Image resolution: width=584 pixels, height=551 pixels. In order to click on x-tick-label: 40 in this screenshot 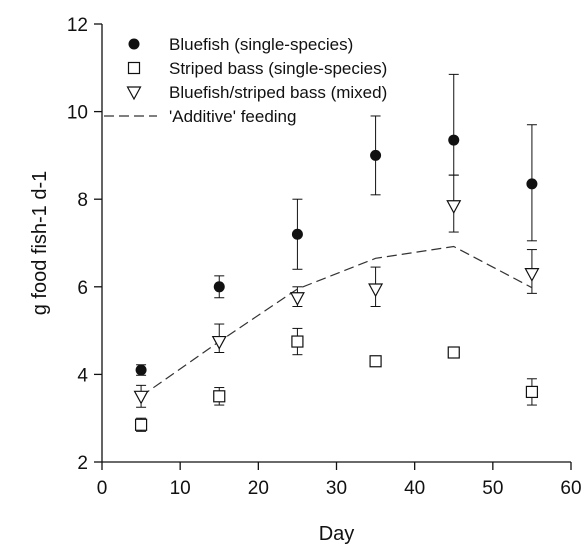, I will do `click(414, 488)`.